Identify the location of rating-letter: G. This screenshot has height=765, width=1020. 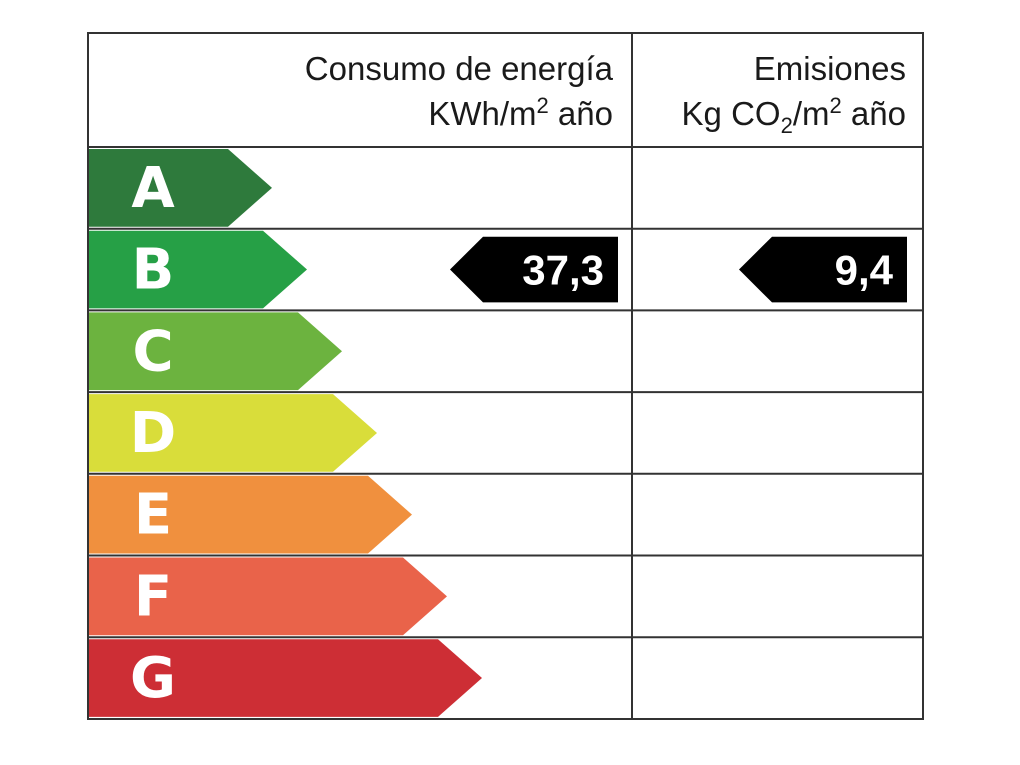
(153, 678).